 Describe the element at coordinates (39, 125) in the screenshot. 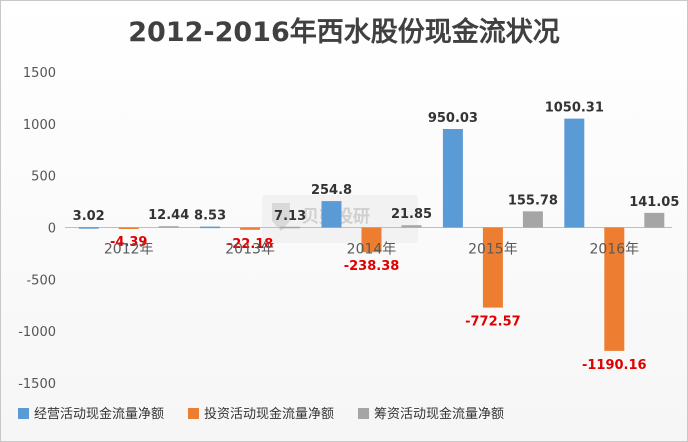

I see `y-tick-label: 1000` at that location.